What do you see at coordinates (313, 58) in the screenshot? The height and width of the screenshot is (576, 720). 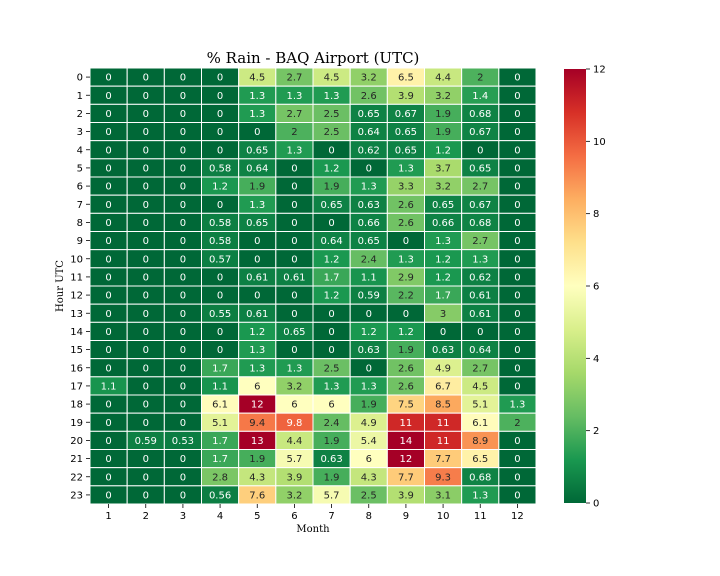 I see `chart-title: % Rain - BAQ Airport (UTC)` at bounding box center [313, 58].